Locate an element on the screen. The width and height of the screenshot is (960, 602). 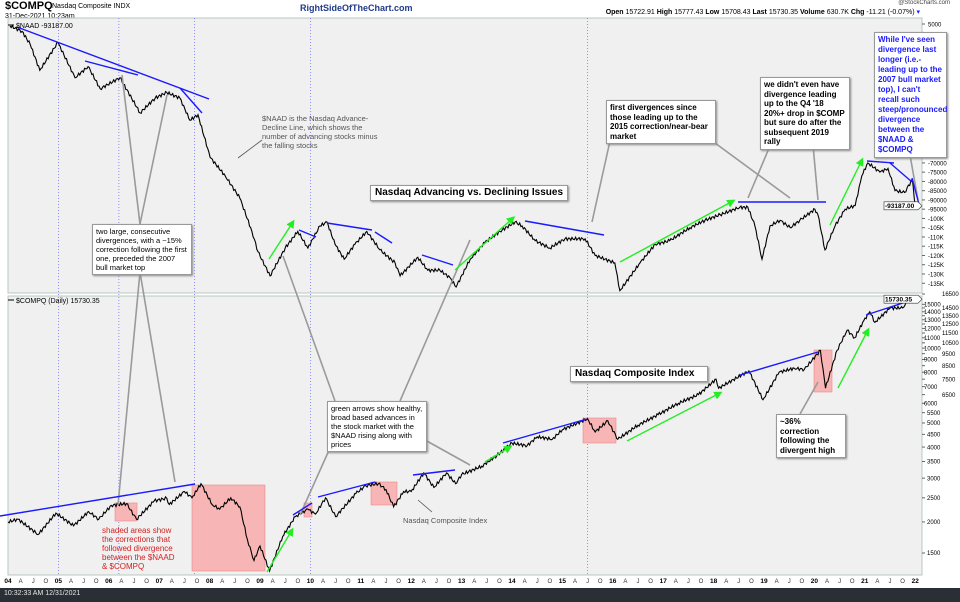
naad-legend: $NAAD -93187.00 is located at coordinates (44, 26).